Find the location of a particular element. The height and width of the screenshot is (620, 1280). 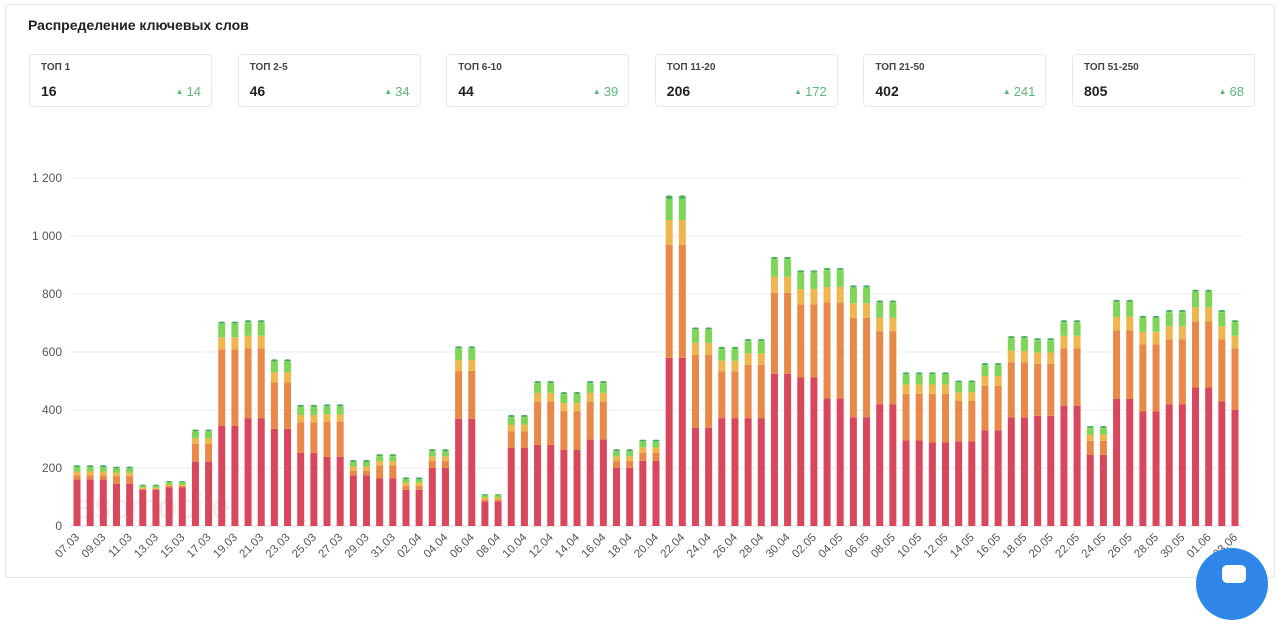

bar-06.05 is located at coordinates (866, 405).